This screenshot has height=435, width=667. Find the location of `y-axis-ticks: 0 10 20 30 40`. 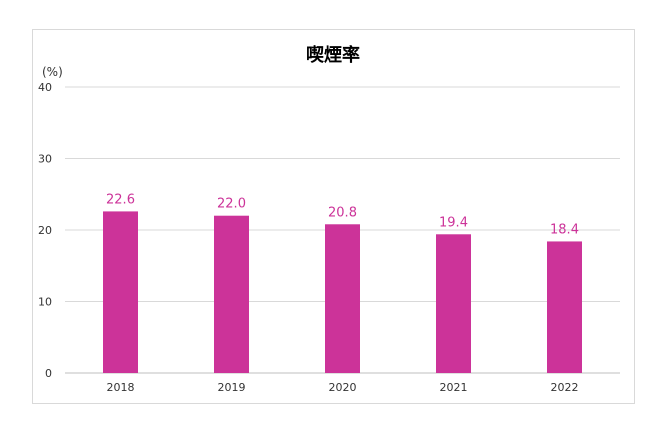

y-axis-ticks: 0 10 20 30 40 is located at coordinates (45, 230).